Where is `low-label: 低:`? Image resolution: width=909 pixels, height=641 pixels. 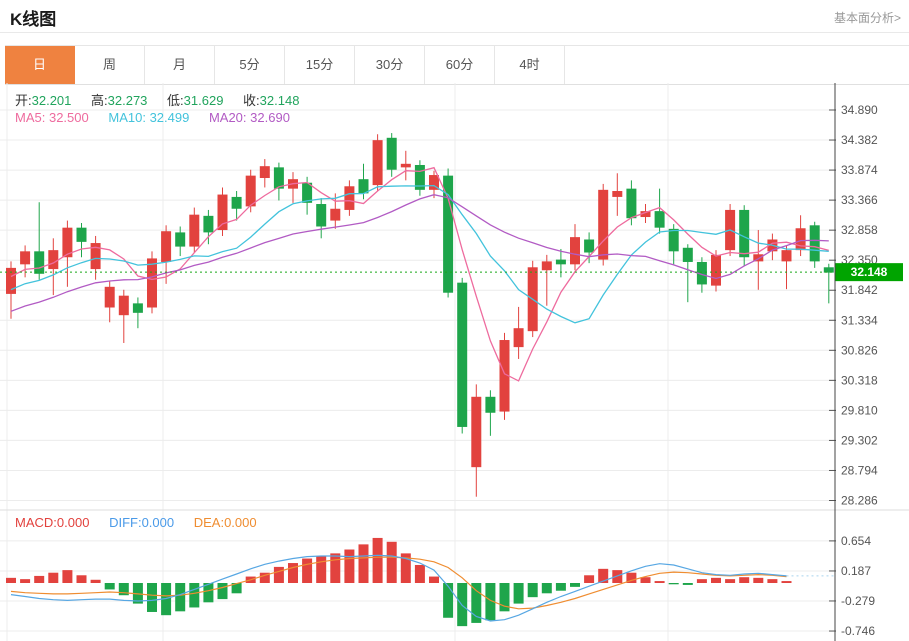 low-label: 低: is located at coordinates (175, 100).